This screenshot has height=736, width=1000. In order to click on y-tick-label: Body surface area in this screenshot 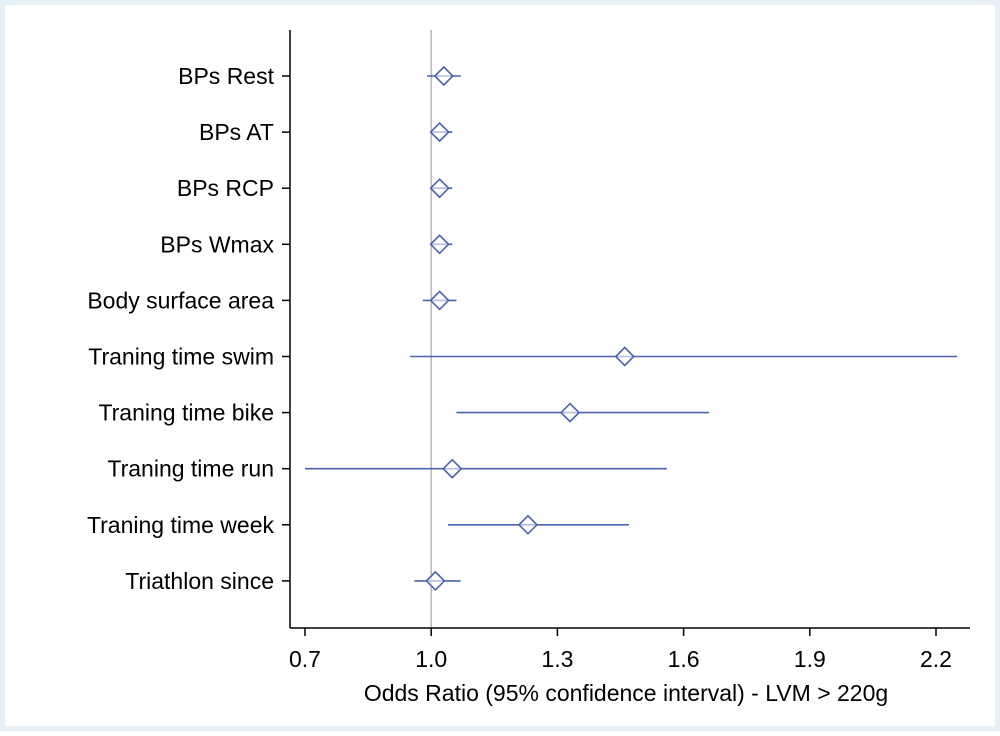, I will do `click(180, 300)`.